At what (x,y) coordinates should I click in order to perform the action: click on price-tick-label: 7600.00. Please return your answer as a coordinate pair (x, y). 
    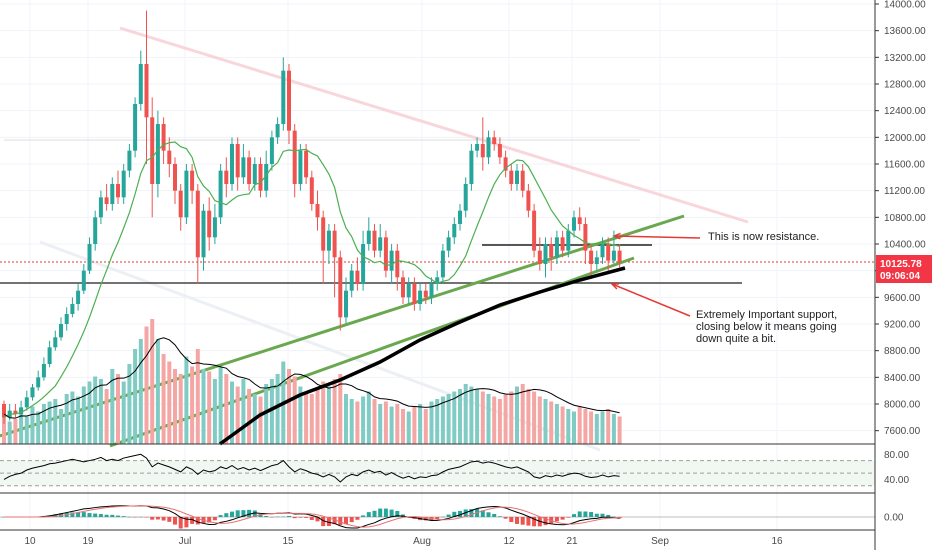
    Looking at the image, I should click on (902, 431).